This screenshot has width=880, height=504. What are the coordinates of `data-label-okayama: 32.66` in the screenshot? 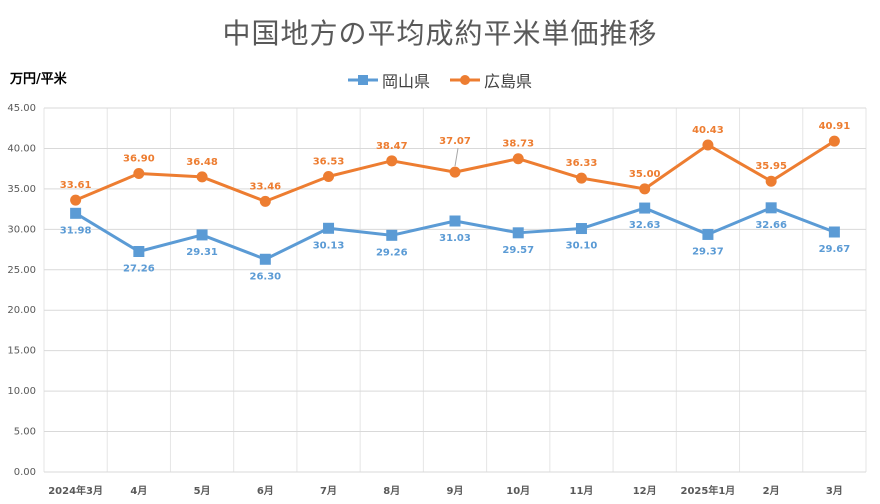 It's located at (771, 225).